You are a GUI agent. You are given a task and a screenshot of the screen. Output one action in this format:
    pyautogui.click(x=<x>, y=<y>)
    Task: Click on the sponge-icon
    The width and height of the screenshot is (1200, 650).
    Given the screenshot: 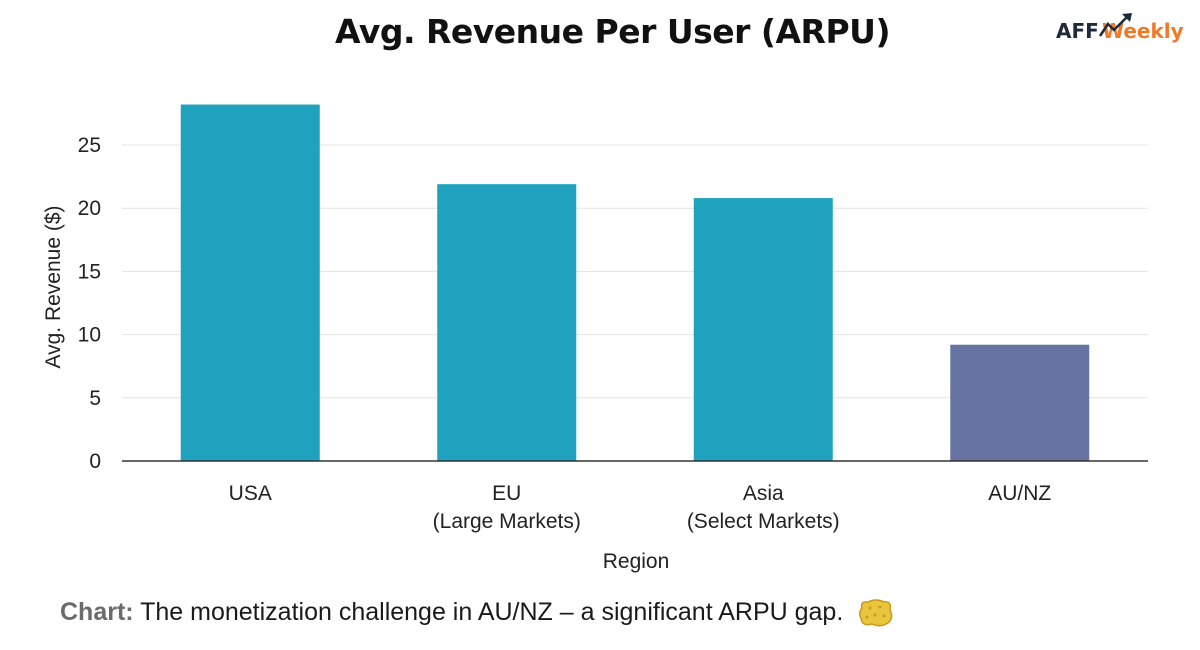 What is the action you would take?
    pyautogui.click(x=876, y=613)
    